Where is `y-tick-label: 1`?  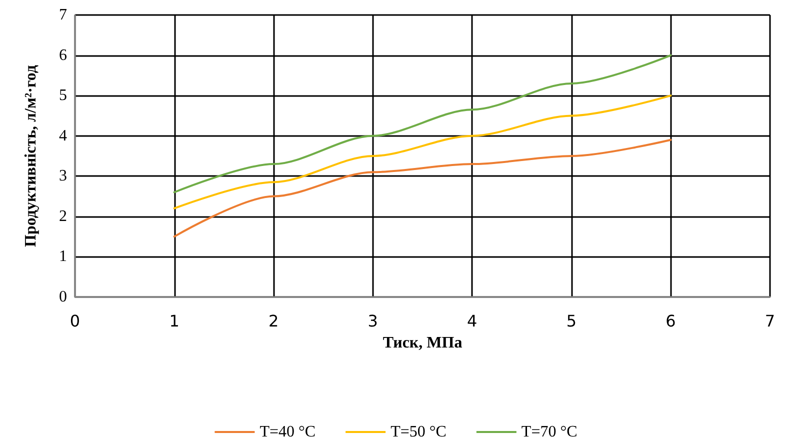
y-tick-label: 1 is located at coordinates (63, 257).